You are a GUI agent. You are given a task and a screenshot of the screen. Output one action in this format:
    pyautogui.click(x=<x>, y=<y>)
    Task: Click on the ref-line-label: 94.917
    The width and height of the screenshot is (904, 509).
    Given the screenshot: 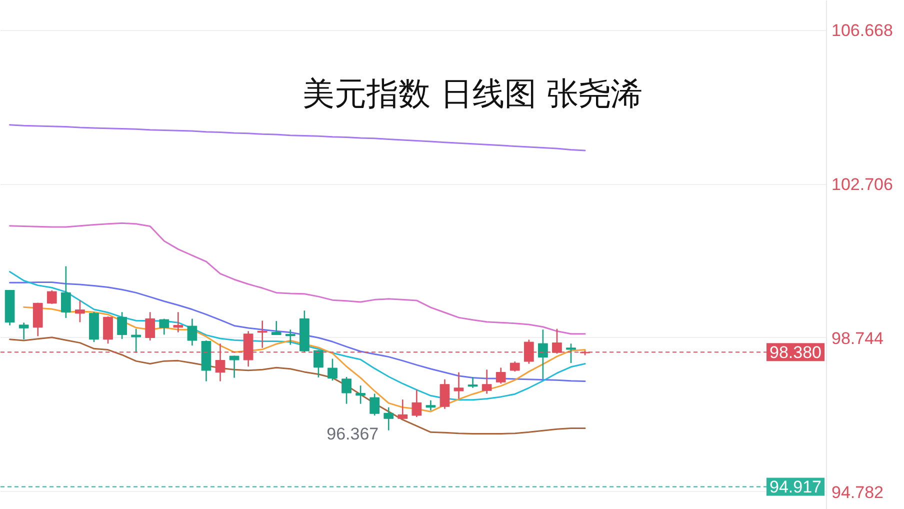 What is the action you would take?
    pyautogui.click(x=796, y=487)
    